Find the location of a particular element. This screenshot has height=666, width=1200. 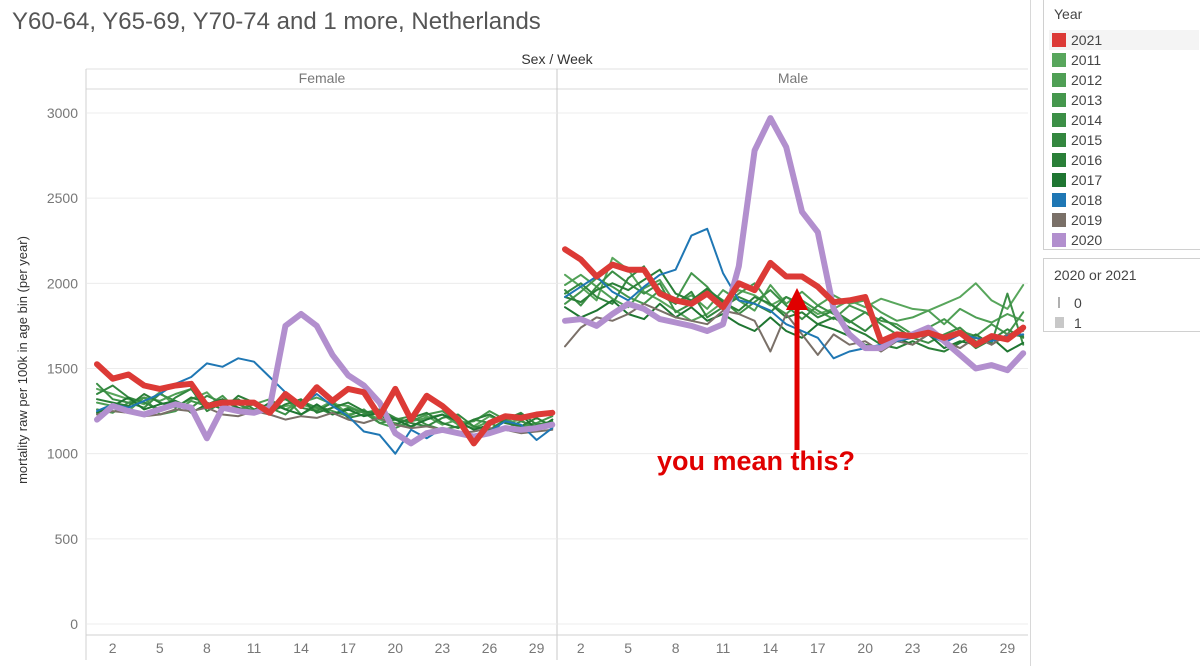

legend-label: 2012 is located at coordinates (1087, 80).